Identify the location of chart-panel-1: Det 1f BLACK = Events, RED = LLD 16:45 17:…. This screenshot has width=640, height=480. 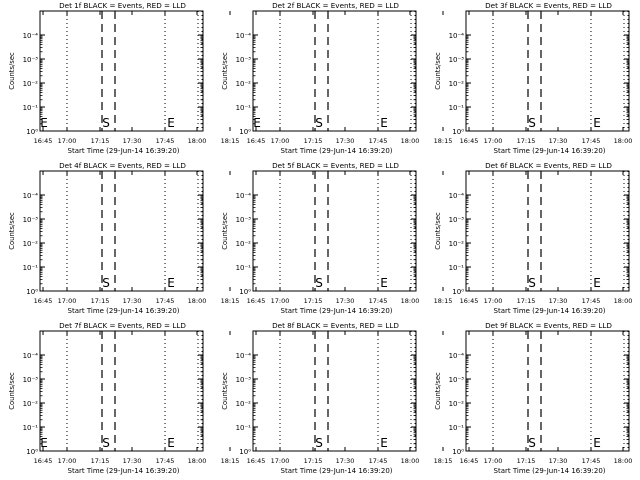
(123, 78).